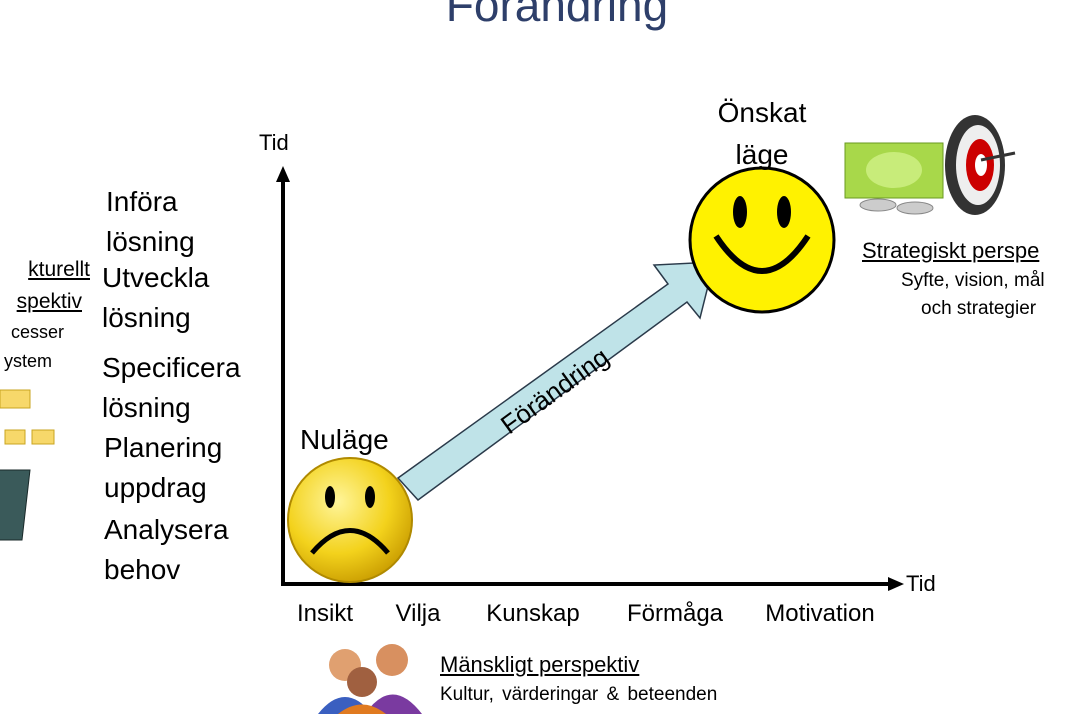  I want to click on step: Införa lösning, so click(150, 222).